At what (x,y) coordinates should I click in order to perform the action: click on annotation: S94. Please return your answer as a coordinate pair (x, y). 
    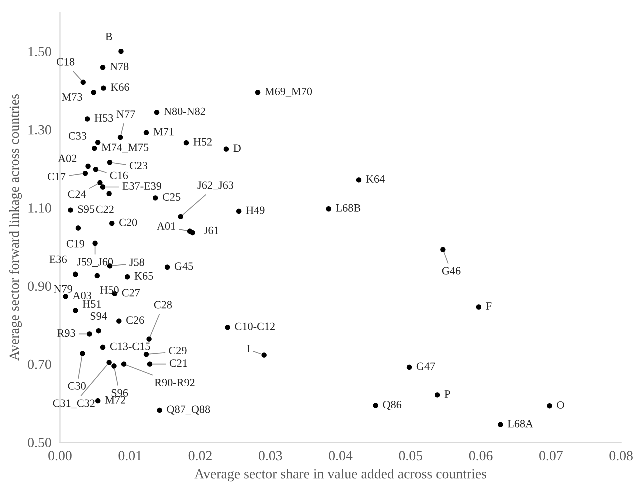
    Looking at the image, I should click on (99, 316).